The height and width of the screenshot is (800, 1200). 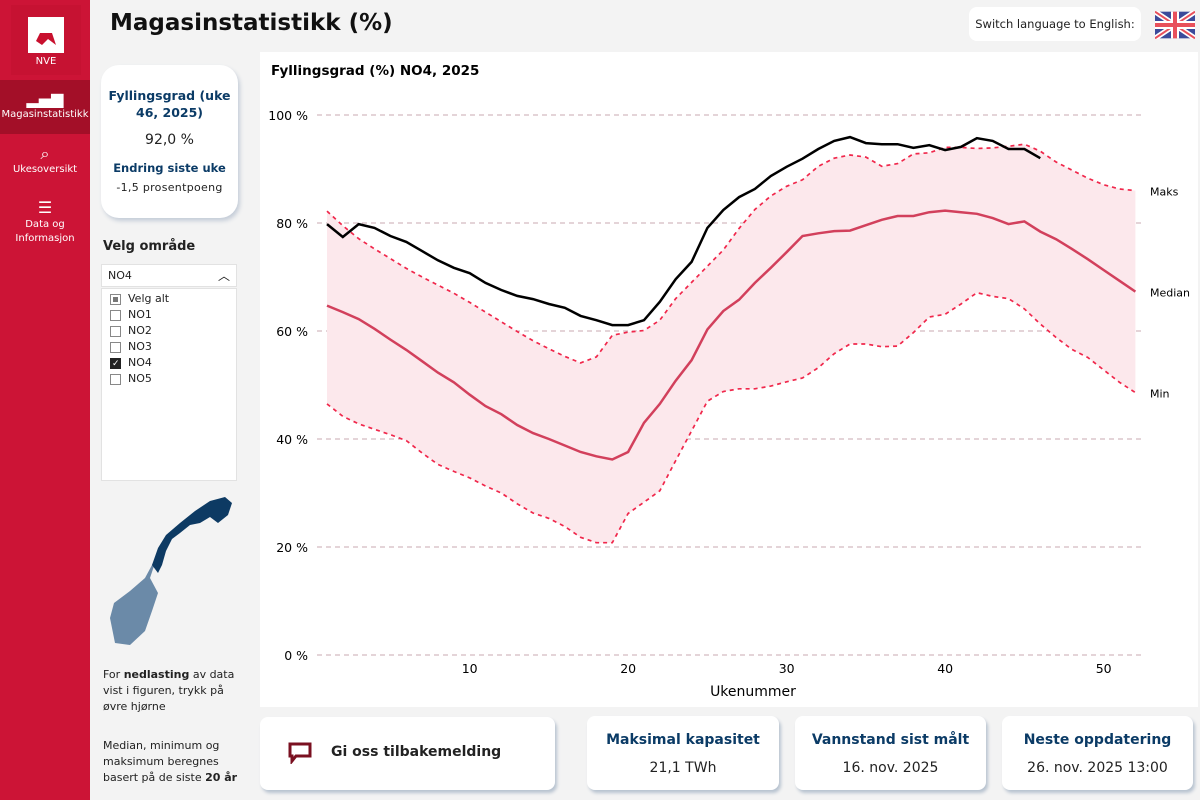 I want to click on magnify-pulse-icon: ⌕, so click(x=45, y=153).